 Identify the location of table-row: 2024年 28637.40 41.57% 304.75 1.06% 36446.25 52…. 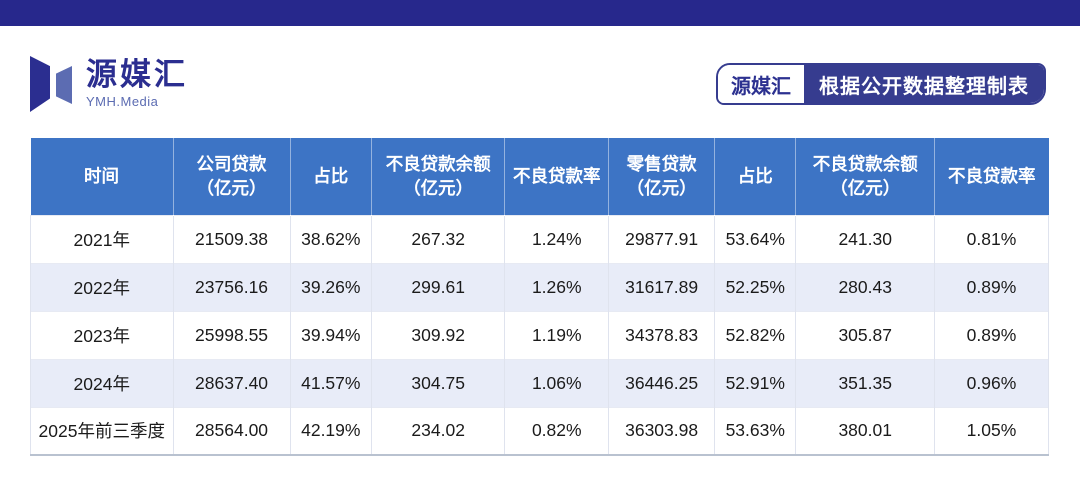
(540, 382).